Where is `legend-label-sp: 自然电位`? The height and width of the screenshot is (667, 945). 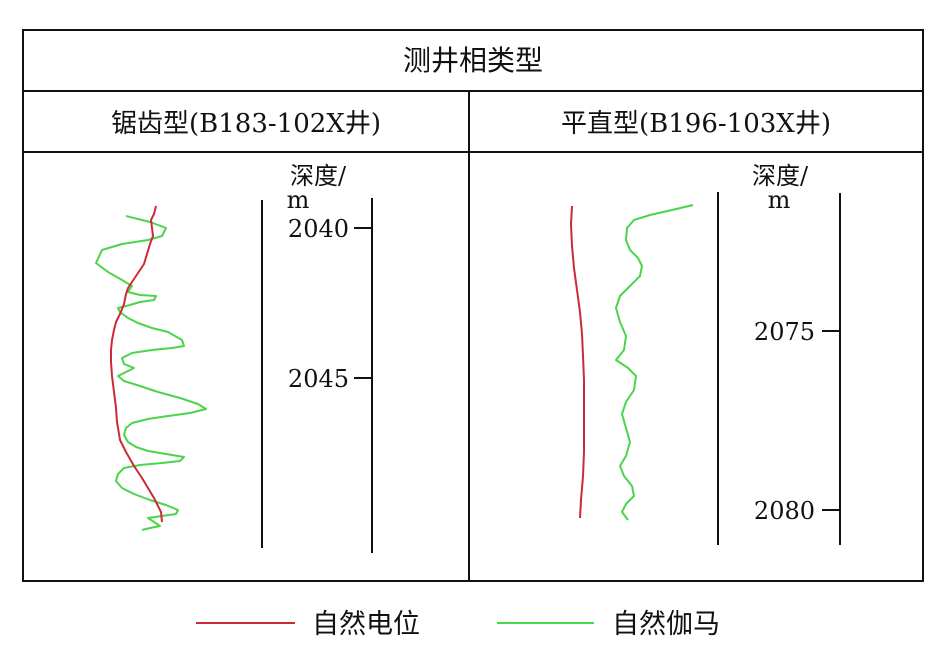 legend-label-sp: 自然电位 is located at coordinates (366, 624).